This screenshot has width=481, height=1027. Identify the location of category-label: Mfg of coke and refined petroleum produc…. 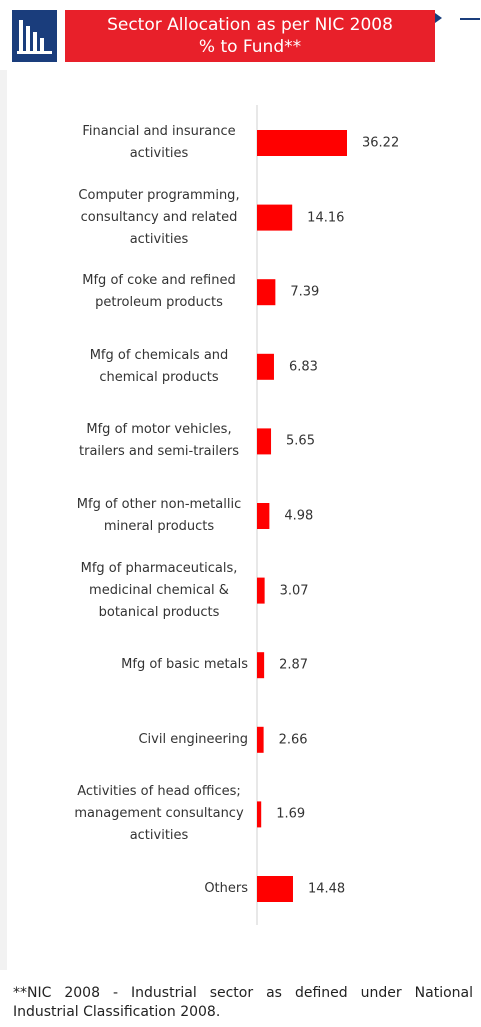
(159, 292).